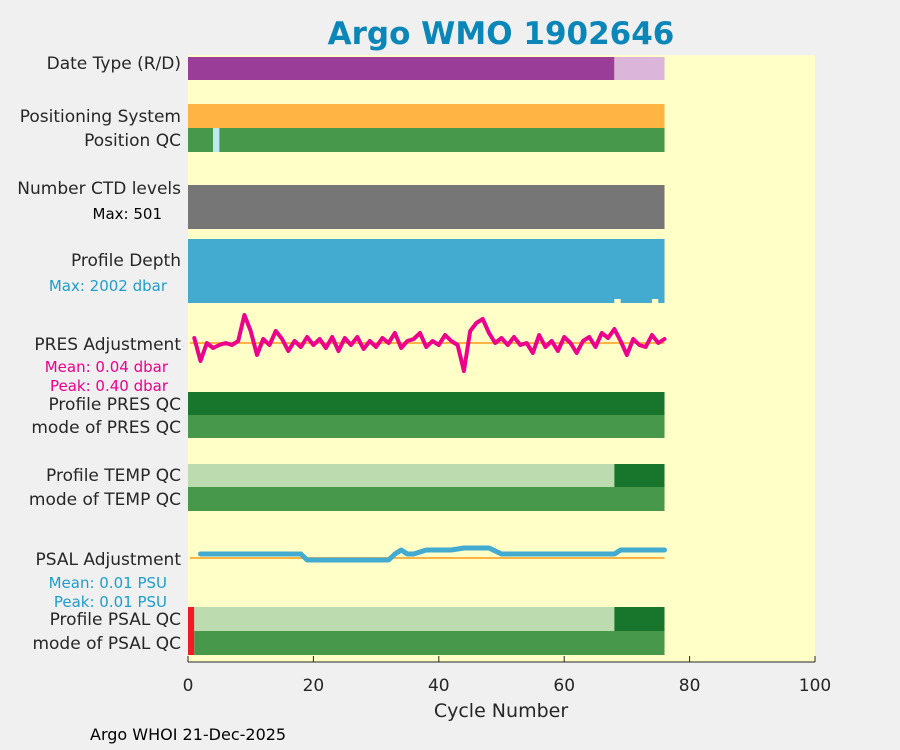  I want to click on pres-adjustment-series, so click(429, 343).